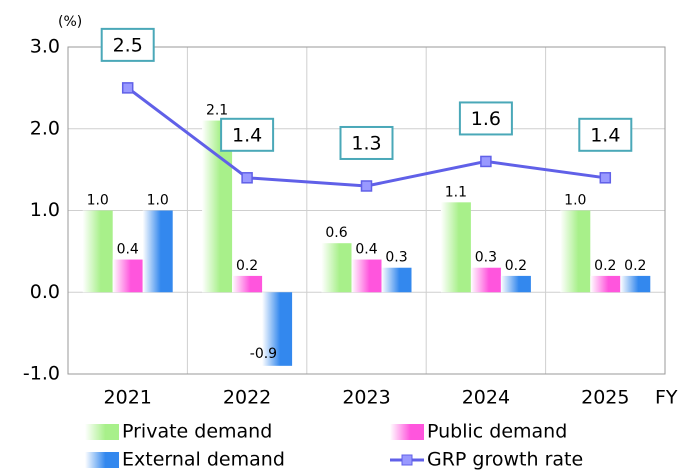 Image resolution: width=681 pixels, height=470 pixels. Describe the element at coordinates (605, 398) in the screenshot. I see `x-tick-label: 2025` at that location.